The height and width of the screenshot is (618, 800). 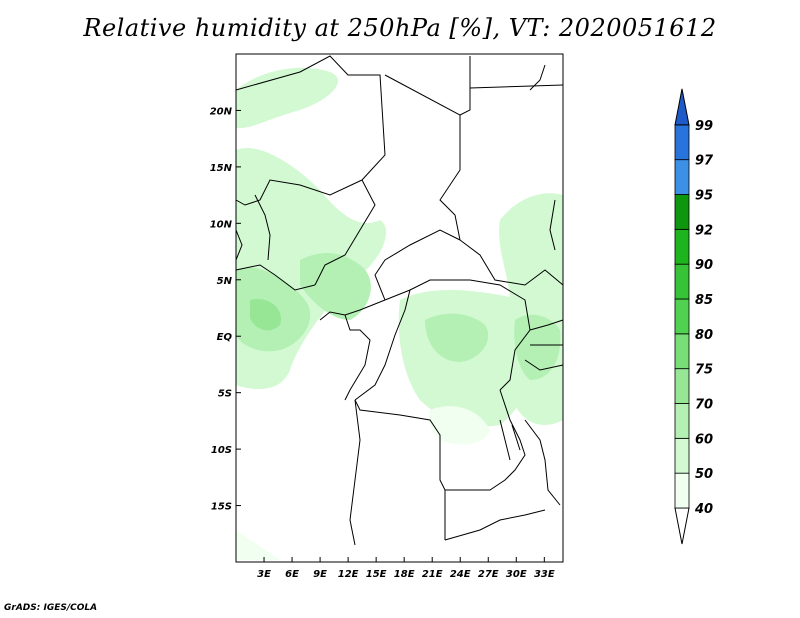 What do you see at coordinates (221, 168) in the screenshot?
I see `lat-tick-label: 15N` at bounding box center [221, 168].